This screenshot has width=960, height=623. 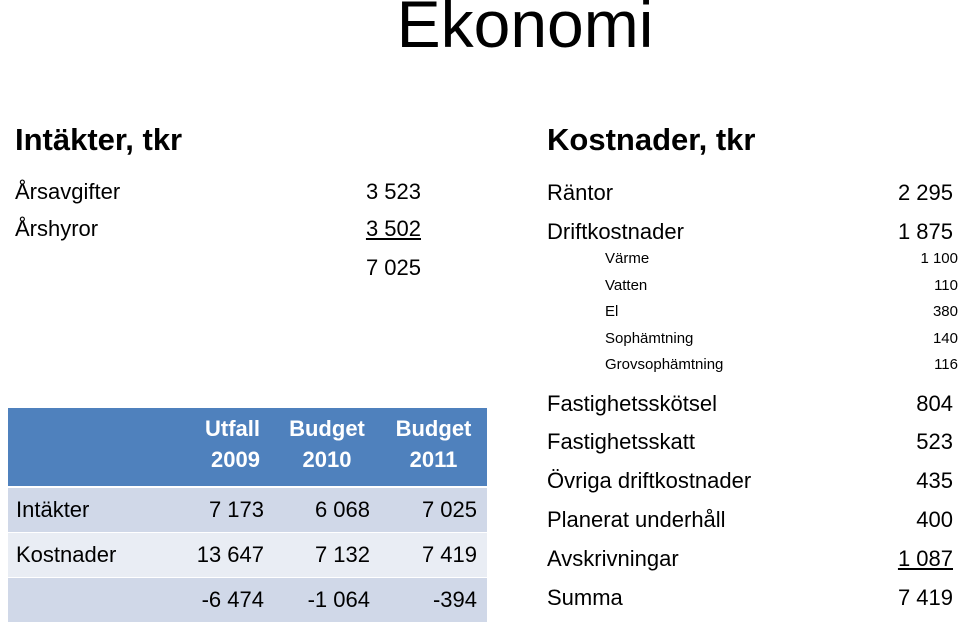 What do you see at coordinates (750, 559) in the screenshot?
I see `cost-row-depreciation: Avskrivningar 1 087` at bounding box center [750, 559].